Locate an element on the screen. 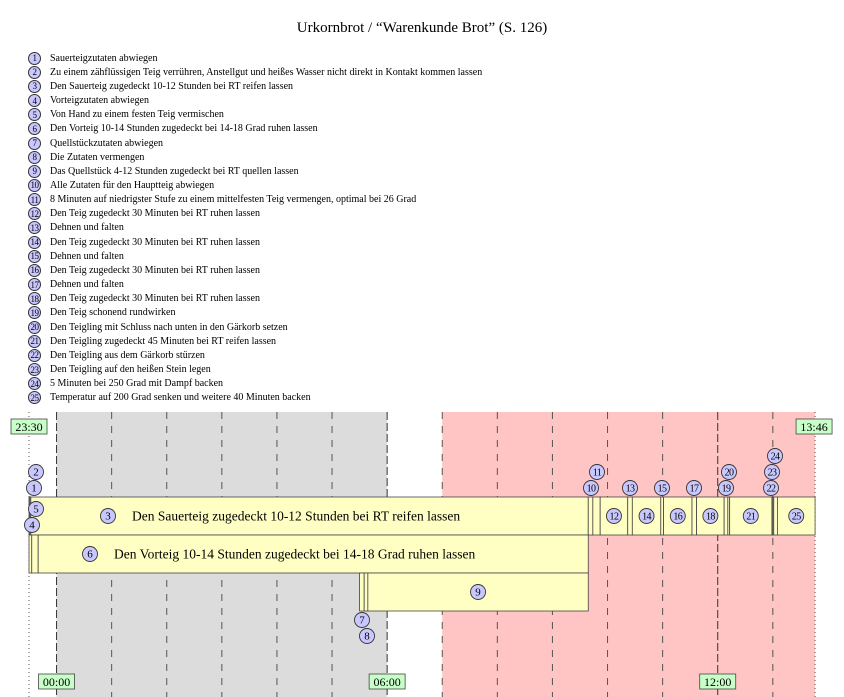 This screenshot has width=844, height=697. step-badge-24: 24 is located at coordinates (775, 456).